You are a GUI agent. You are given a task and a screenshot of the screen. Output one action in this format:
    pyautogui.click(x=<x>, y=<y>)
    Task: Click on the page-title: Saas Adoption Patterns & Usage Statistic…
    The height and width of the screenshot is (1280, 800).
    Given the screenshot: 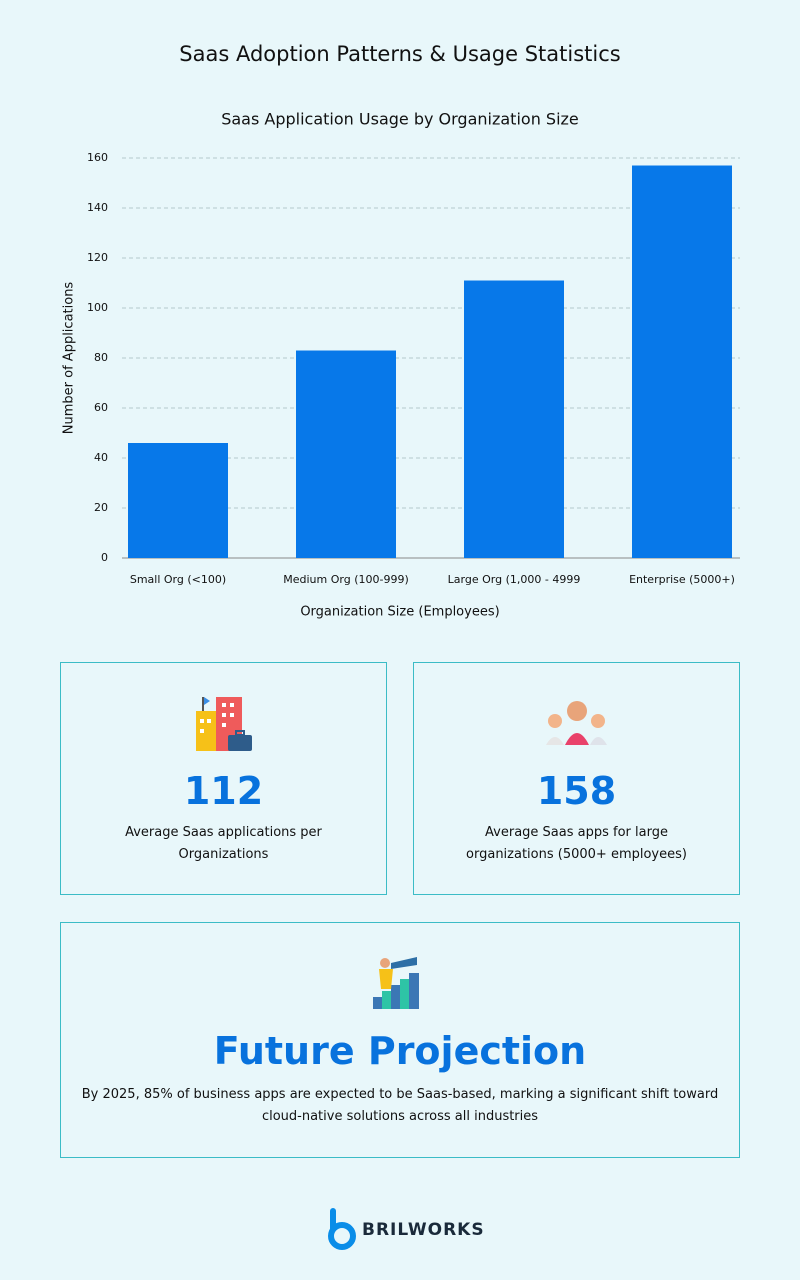 What is the action you would take?
    pyautogui.click(x=399, y=54)
    